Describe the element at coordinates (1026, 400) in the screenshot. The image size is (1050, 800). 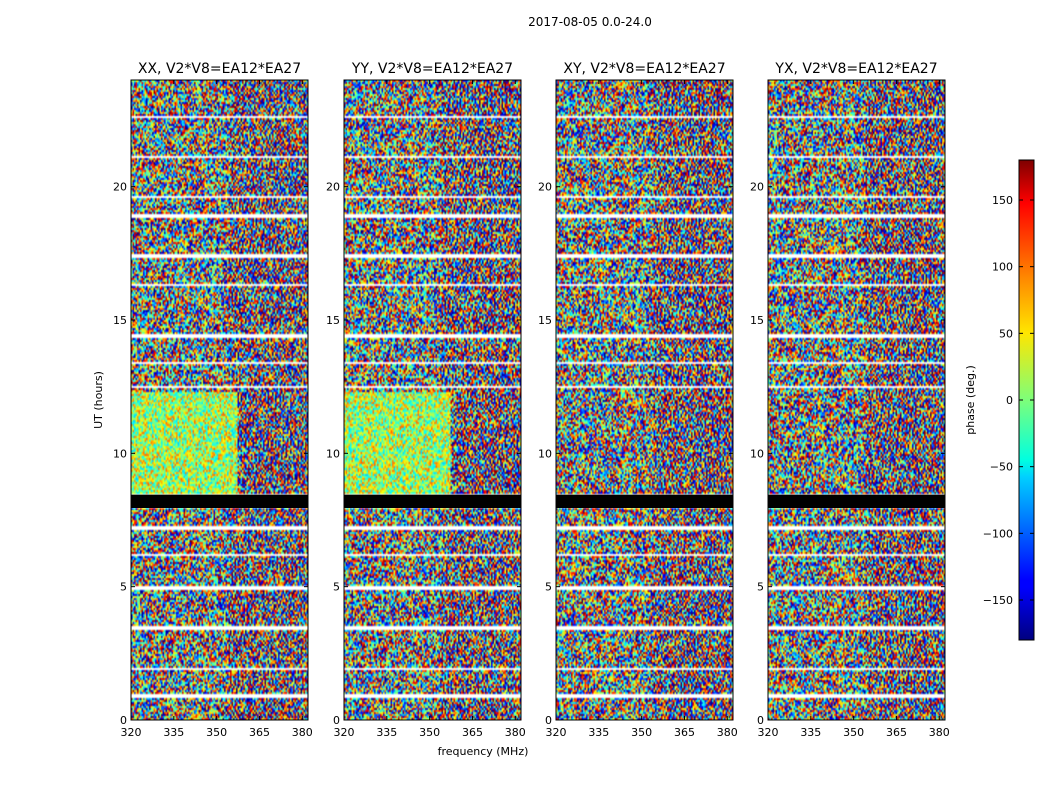
I see `colorbar-gradient` at that location.